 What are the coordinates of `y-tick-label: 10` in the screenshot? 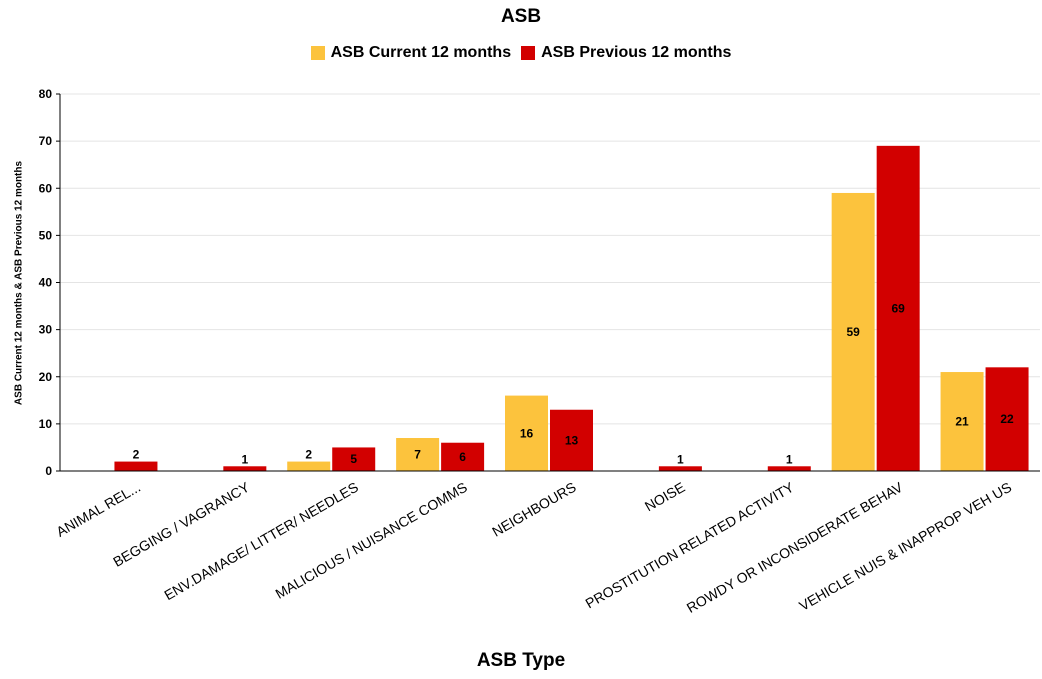 It's located at (46, 424).